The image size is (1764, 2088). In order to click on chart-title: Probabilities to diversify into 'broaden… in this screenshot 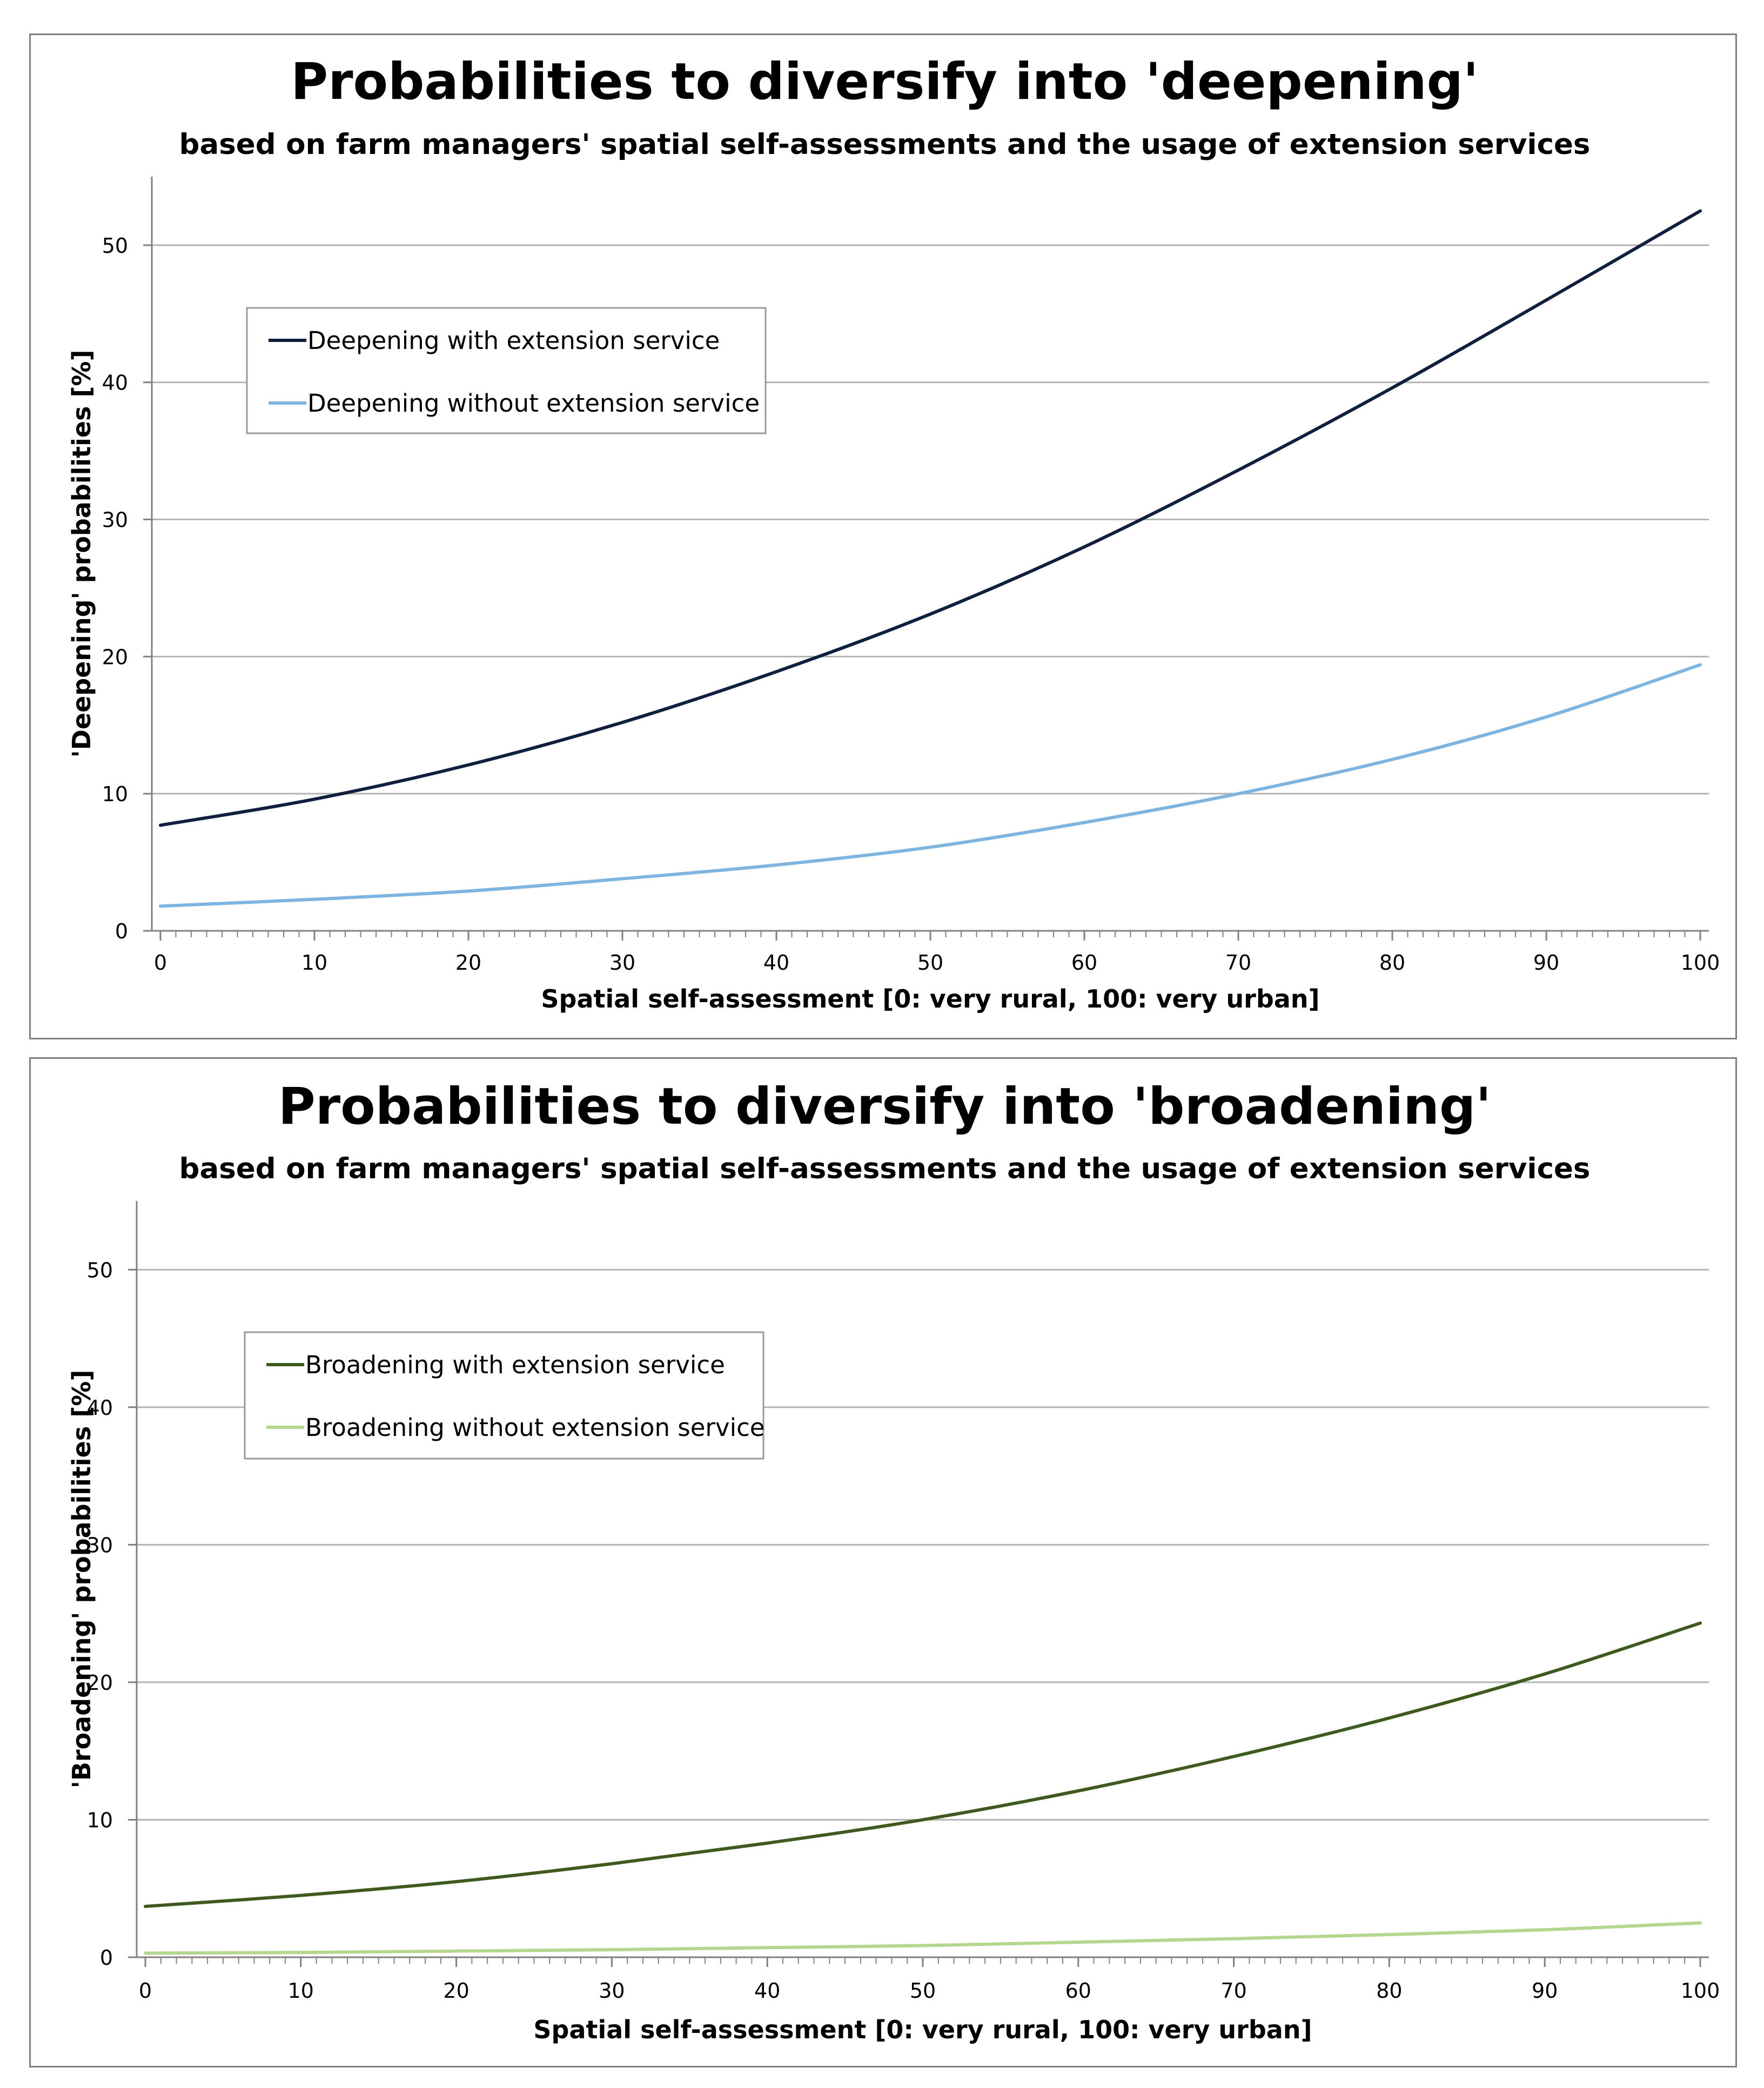, I will do `click(884, 1107)`.